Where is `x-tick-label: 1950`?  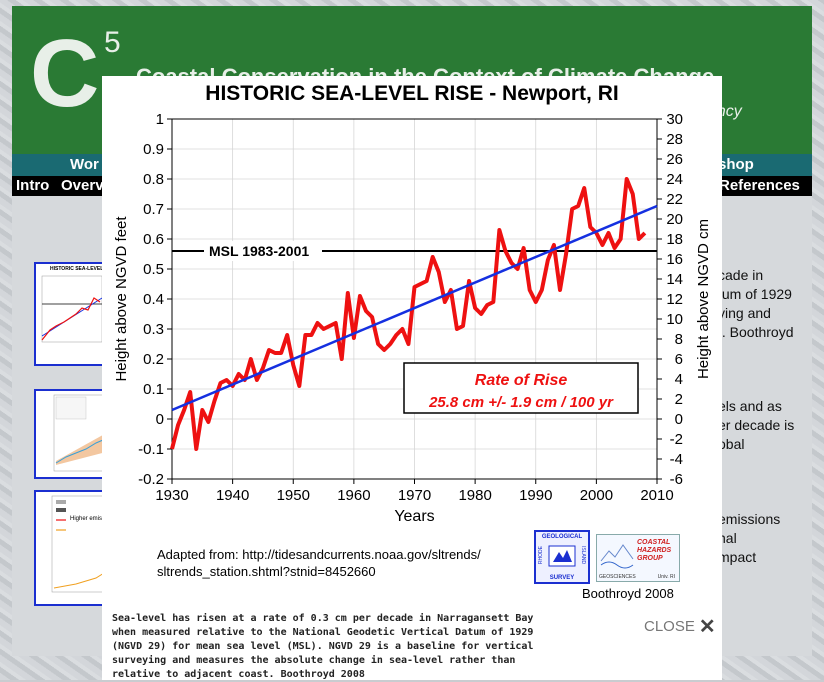 x-tick-label: 1950 is located at coordinates (293, 495).